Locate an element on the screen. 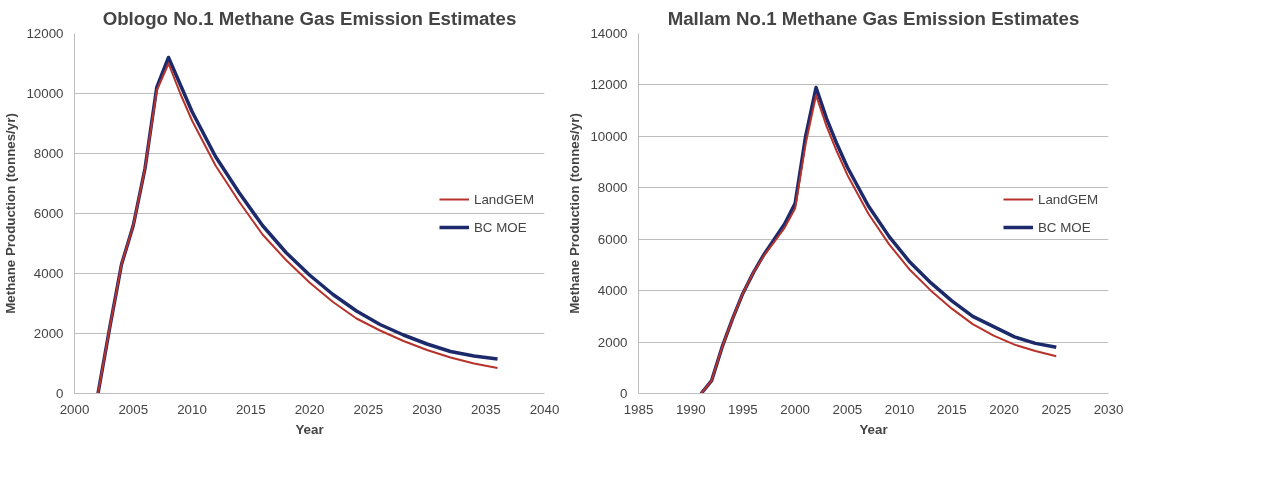  x-tick-label: 2035 is located at coordinates (485, 409).